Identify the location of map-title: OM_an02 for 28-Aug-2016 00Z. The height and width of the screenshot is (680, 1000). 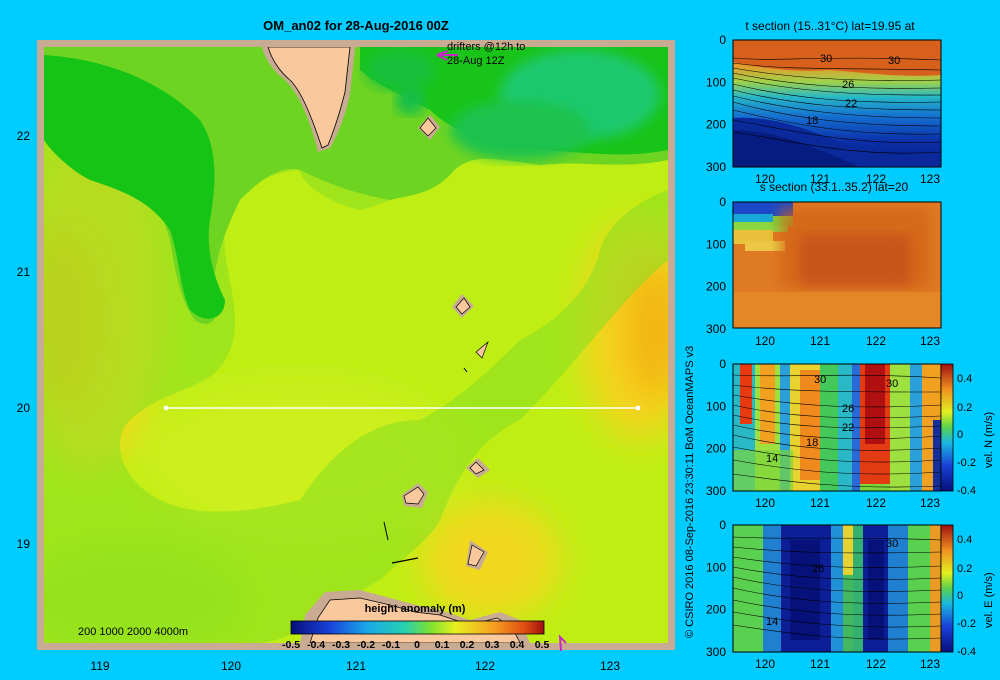
(356, 25).